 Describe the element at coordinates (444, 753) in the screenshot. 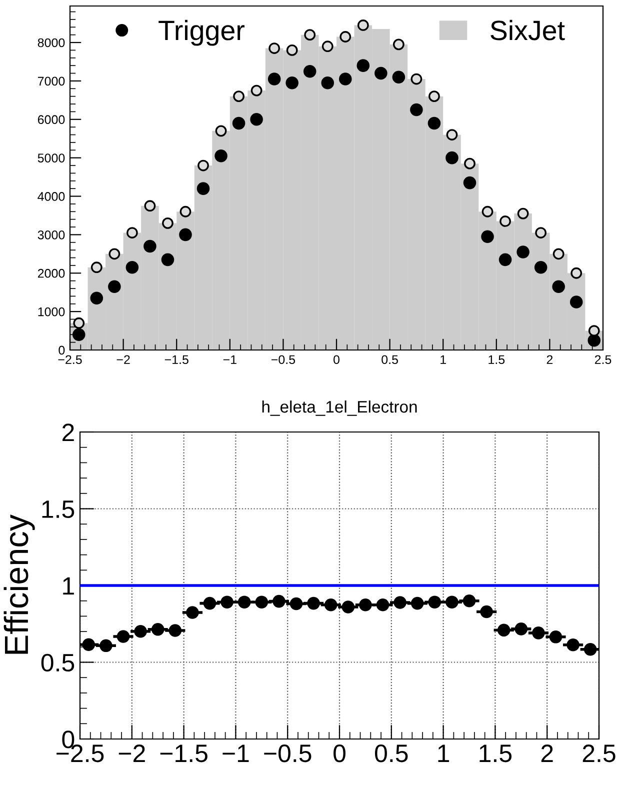

I see `x-tick-label: 1` at that location.